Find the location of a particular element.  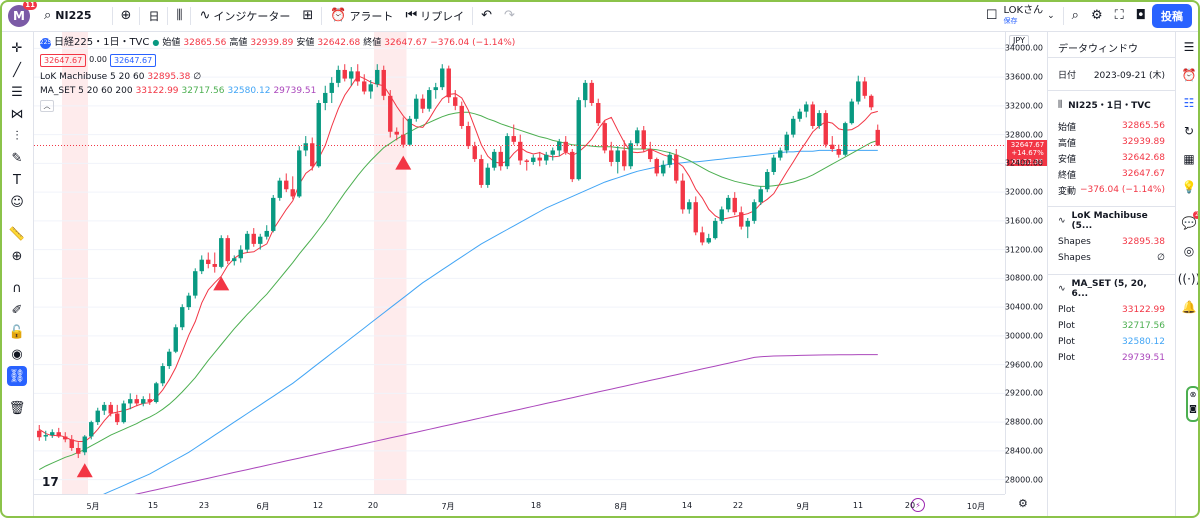

delete-tool: 🗑 is located at coordinates (17, 408).